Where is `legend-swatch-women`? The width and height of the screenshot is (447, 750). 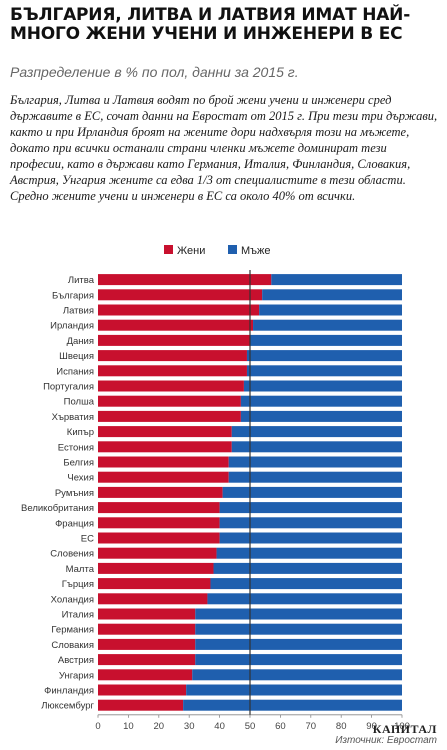 legend-swatch-women is located at coordinates (168, 249).